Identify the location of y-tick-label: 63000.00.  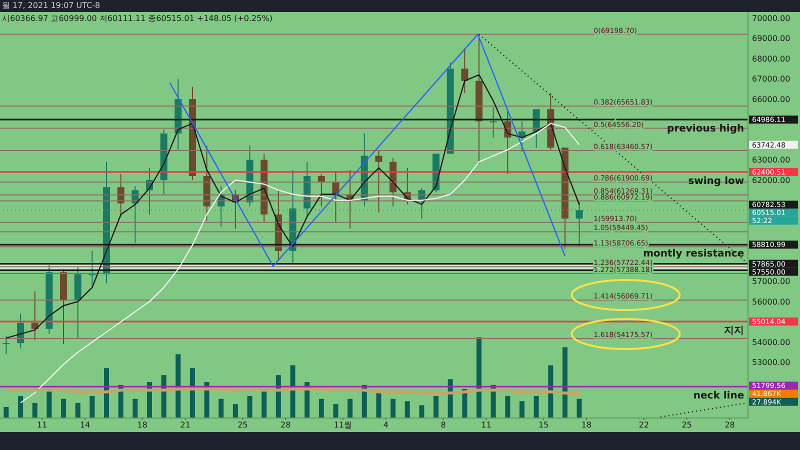
(771, 160).